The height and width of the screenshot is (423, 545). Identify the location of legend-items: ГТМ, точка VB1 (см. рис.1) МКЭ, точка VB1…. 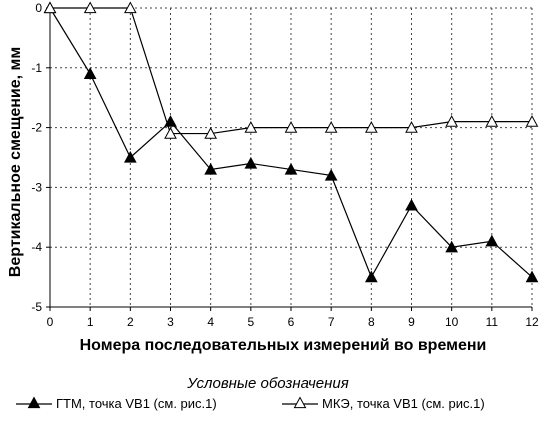
(250, 403).